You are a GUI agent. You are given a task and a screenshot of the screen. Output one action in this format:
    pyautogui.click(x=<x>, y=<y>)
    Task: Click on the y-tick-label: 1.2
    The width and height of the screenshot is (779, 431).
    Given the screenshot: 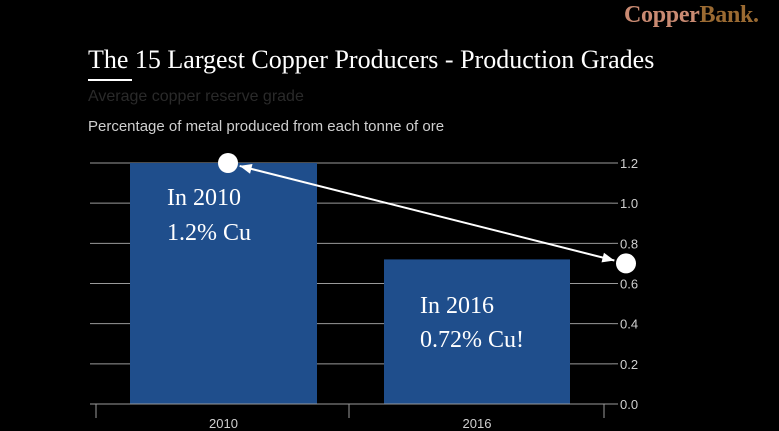 What is the action you would take?
    pyautogui.click(x=629, y=163)
    